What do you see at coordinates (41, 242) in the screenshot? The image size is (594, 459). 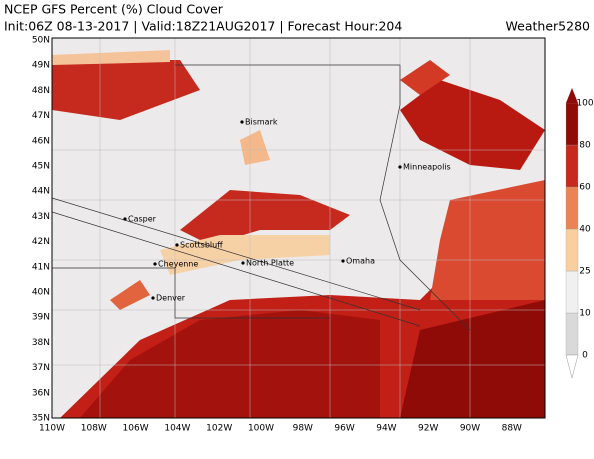 I see `latitude-label: 42N` at bounding box center [41, 242].